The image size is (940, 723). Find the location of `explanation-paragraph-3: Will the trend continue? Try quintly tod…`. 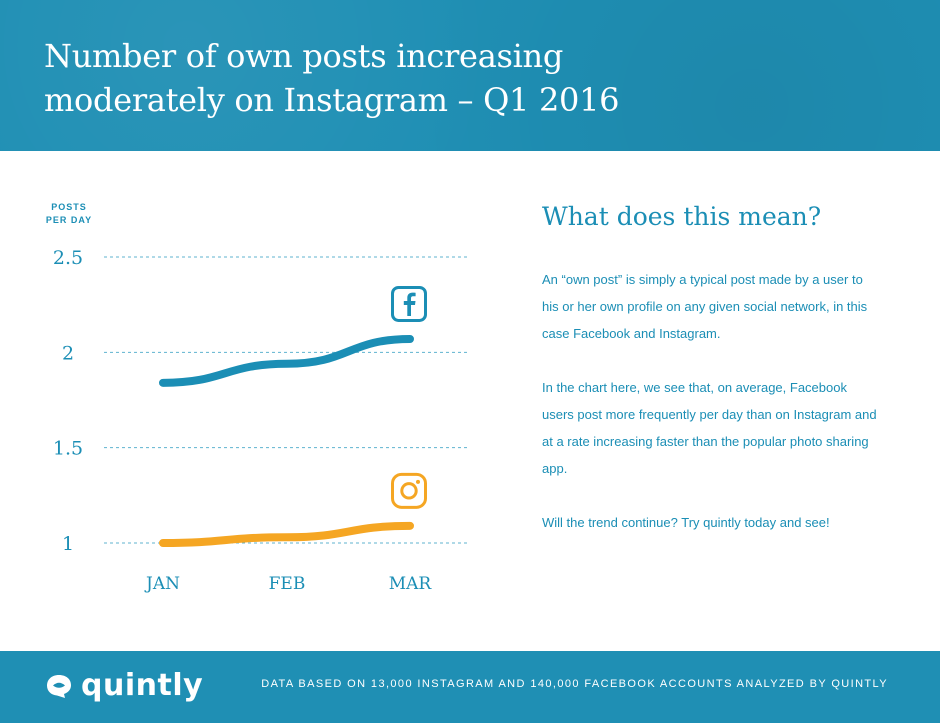

explanation-paragraph-3: Will the trend continue? Try quintly tod… is located at coordinates (686, 522).